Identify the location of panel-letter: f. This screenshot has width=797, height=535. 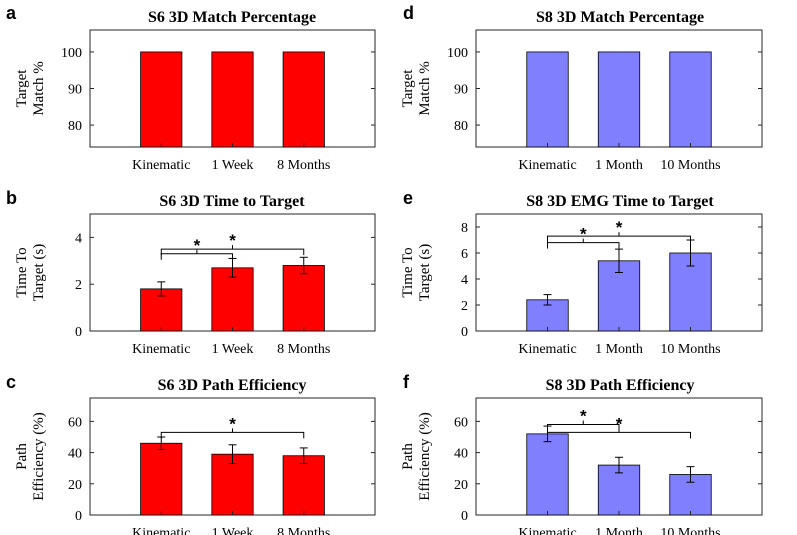
(406, 382).